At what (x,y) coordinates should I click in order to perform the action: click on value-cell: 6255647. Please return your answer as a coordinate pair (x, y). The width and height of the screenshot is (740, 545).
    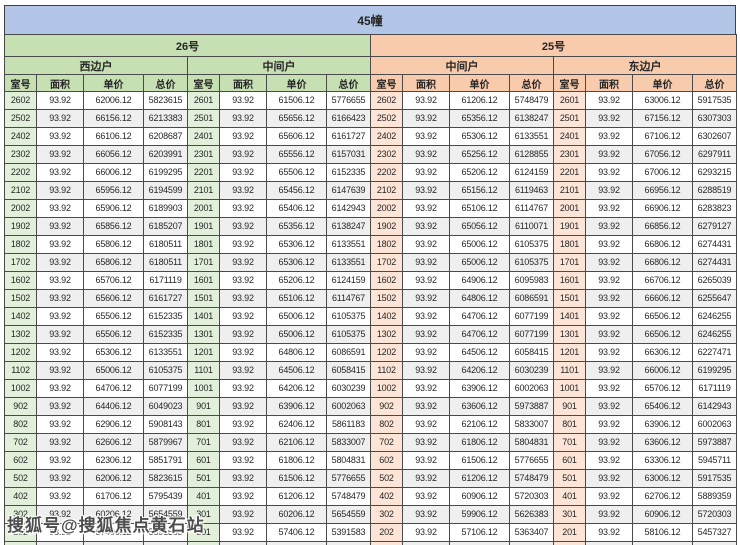
    Looking at the image, I should click on (714, 298).